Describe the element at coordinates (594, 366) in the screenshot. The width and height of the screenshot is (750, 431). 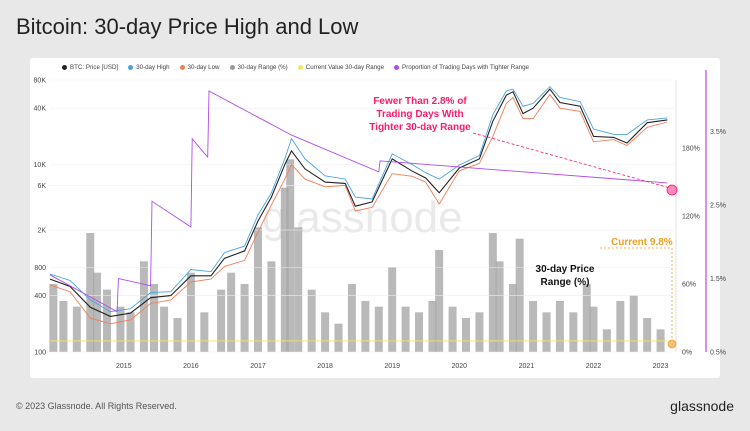
I see `x-tick-label: 2022` at that location.